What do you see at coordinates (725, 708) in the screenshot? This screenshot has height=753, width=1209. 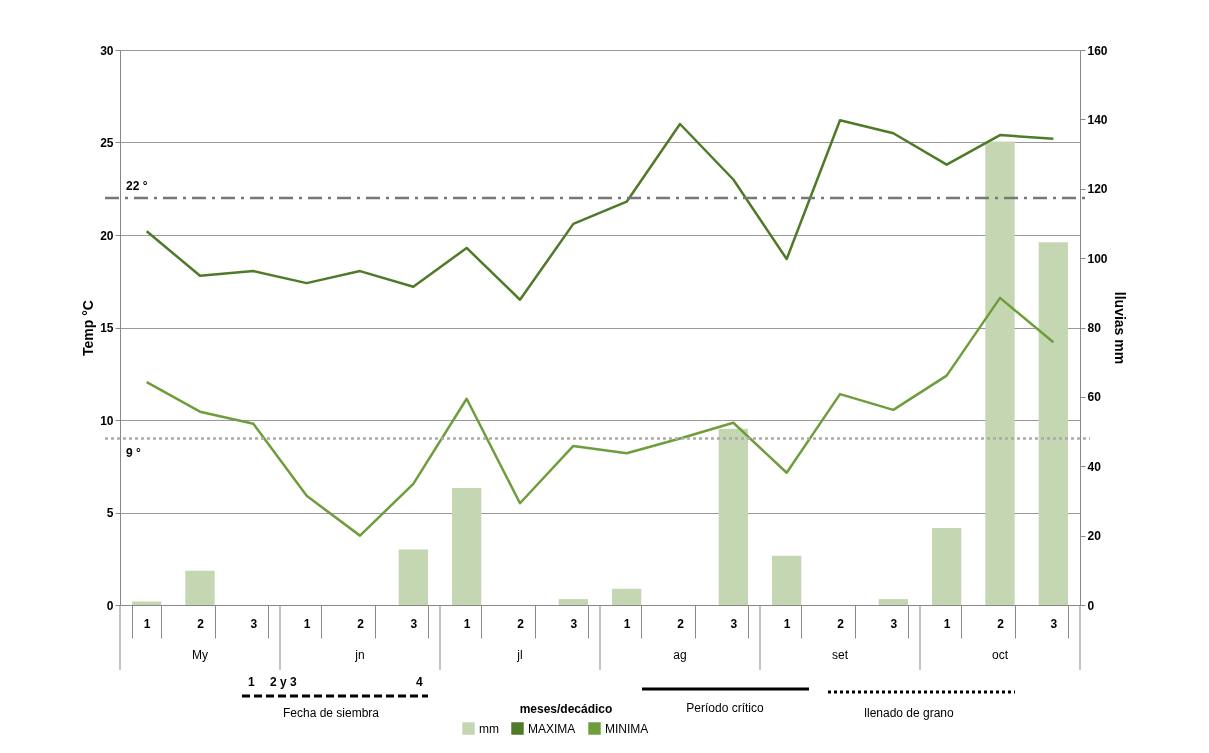 I see `text: Período crítico` at bounding box center [725, 708].